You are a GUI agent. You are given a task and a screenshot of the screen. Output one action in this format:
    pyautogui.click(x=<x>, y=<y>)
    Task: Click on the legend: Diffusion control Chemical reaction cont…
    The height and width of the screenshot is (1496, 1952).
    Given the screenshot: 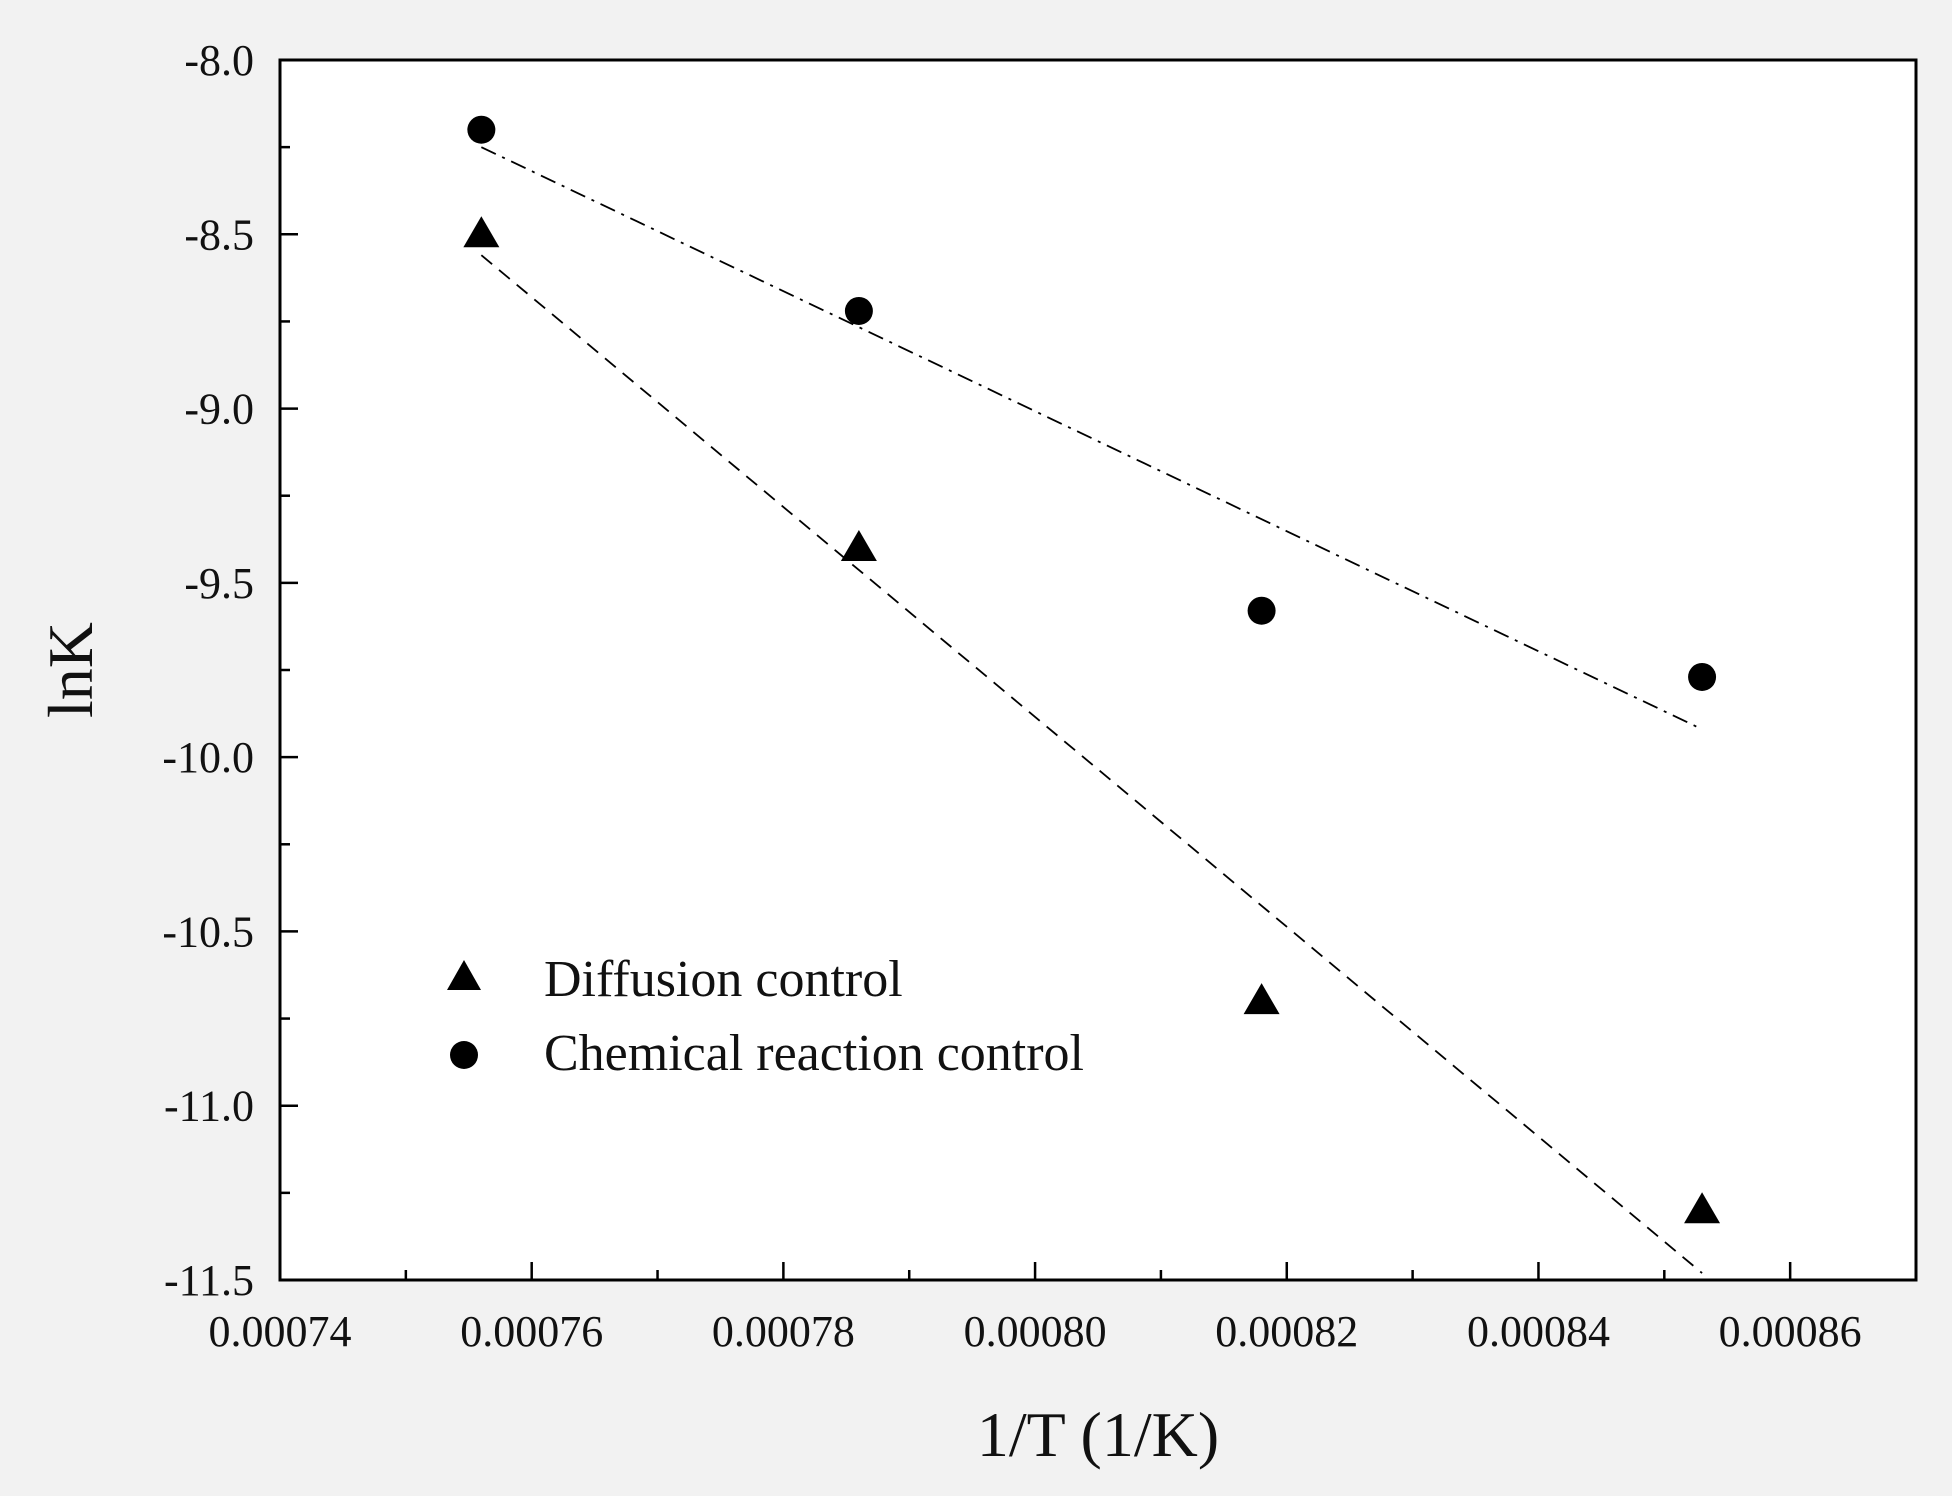 What is the action you would take?
    pyautogui.click(x=765, y=1016)
    